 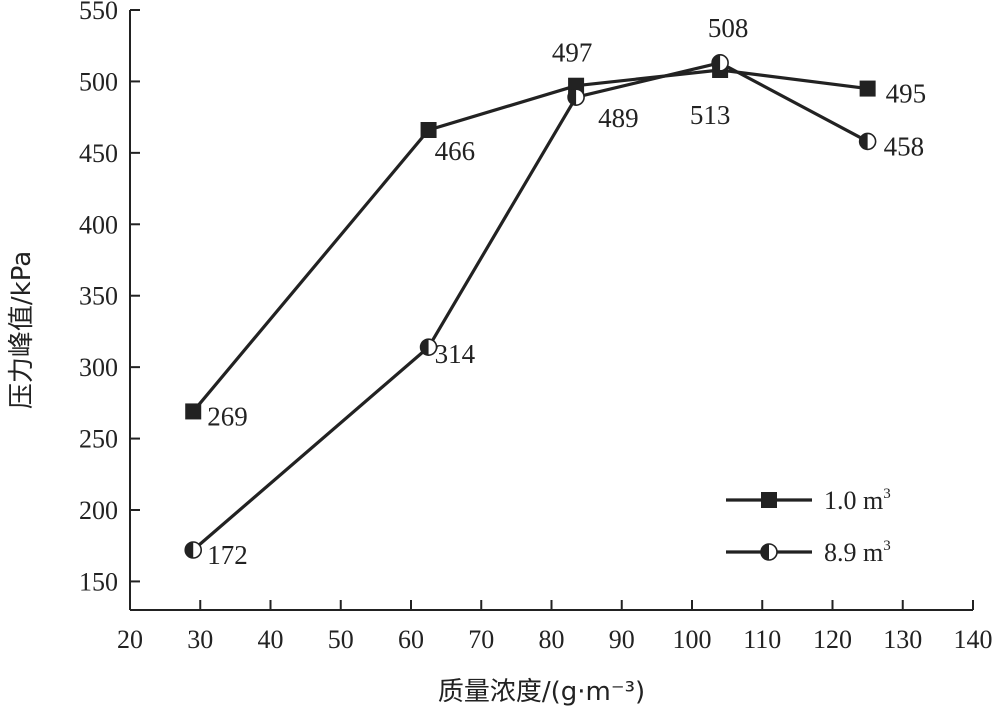 I want to click on x-tick-label: 30, so click(x=200, y=639).